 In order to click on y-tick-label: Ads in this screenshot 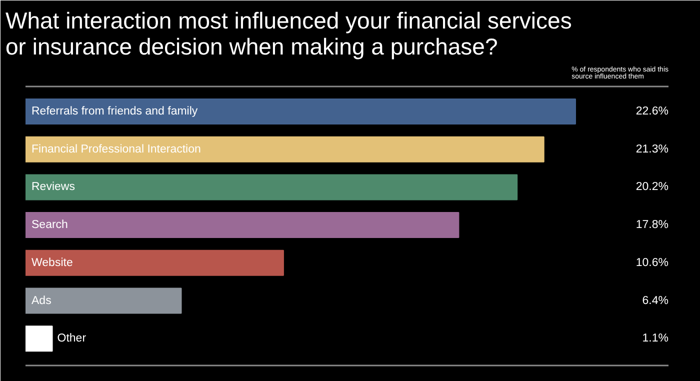, I will do `click(42, 300)`.